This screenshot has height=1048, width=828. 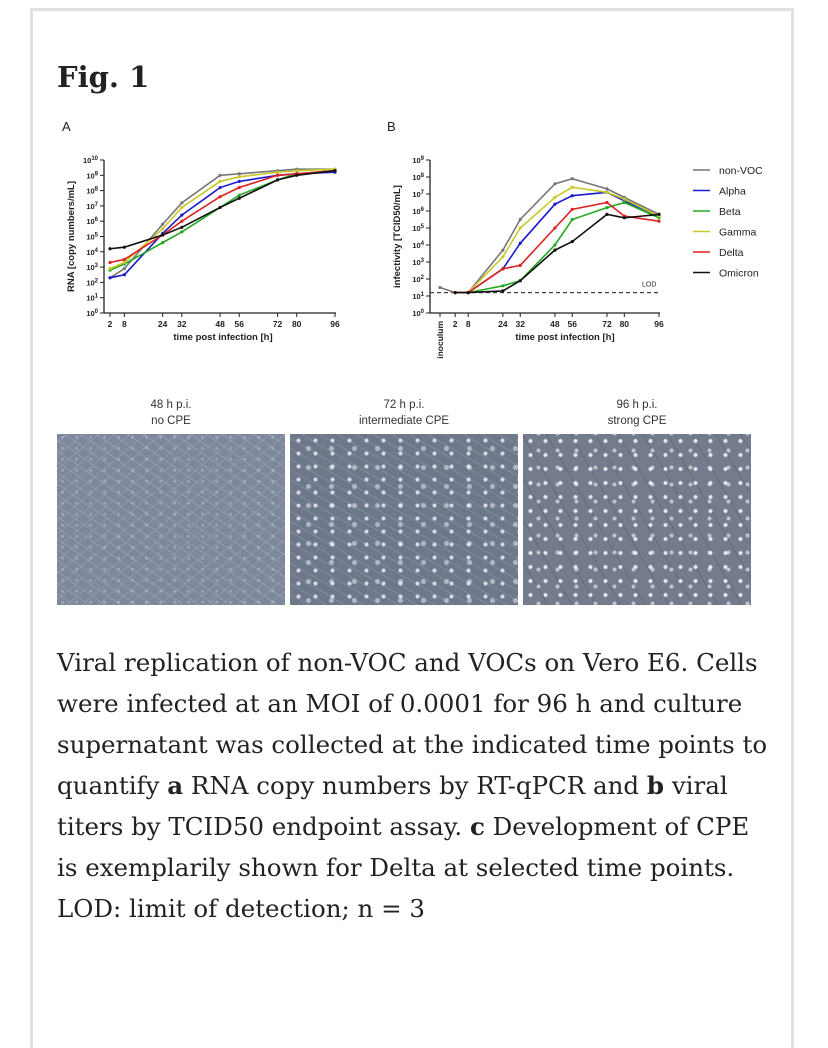 What do you see at coordinates (655, 785) in the screenshot?
I see `caption-ref-b: b` at bounding box center [655, 785].